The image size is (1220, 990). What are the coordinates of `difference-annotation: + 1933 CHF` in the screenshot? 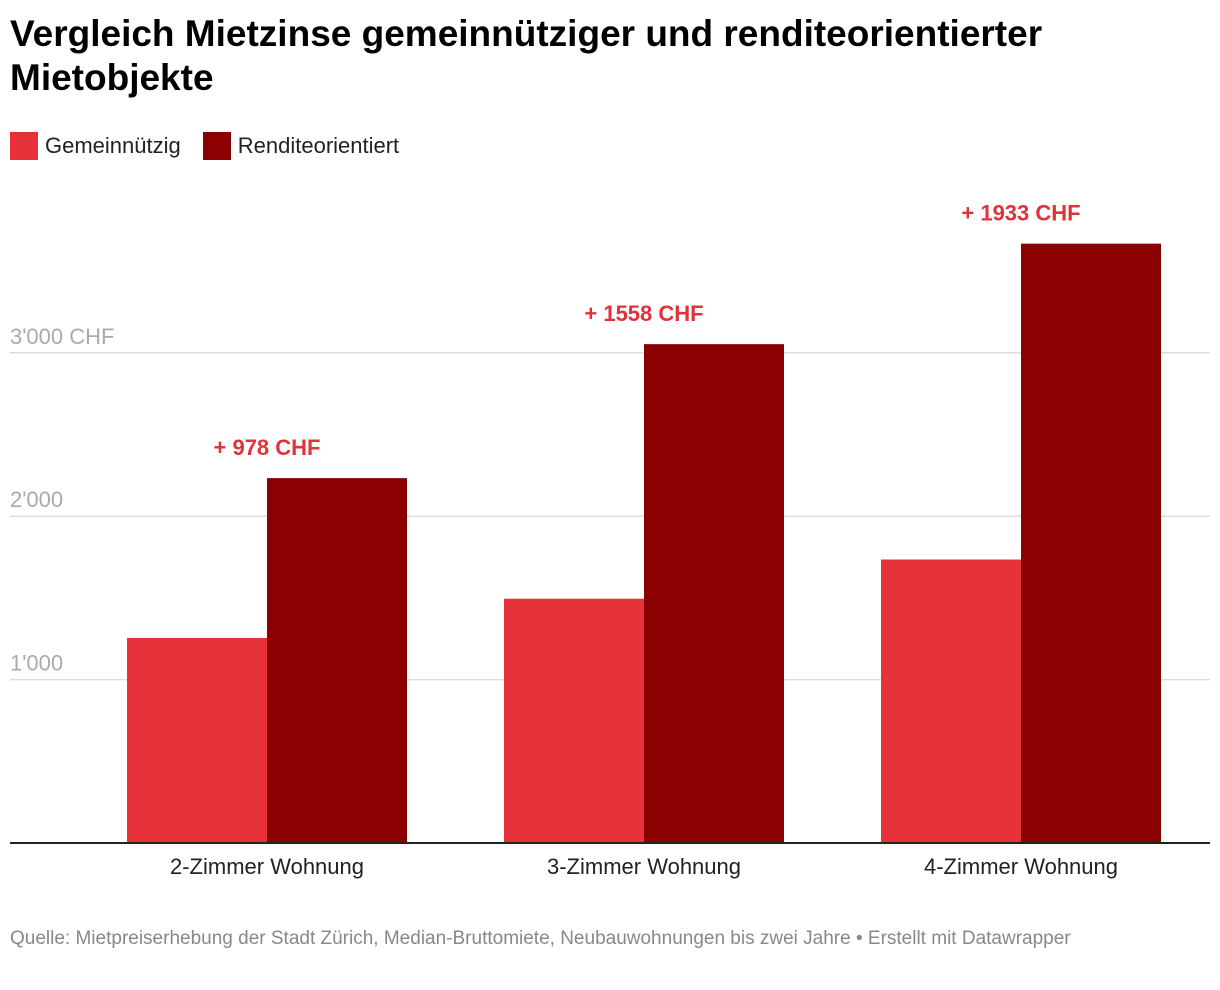 It's located at (1020, 213).